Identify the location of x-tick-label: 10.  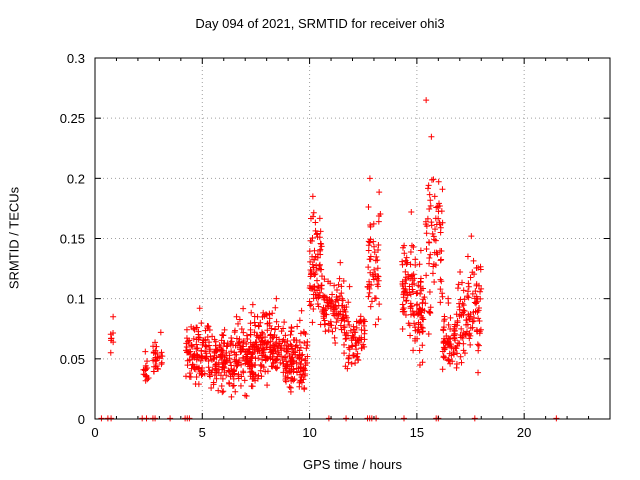
(309, 432).